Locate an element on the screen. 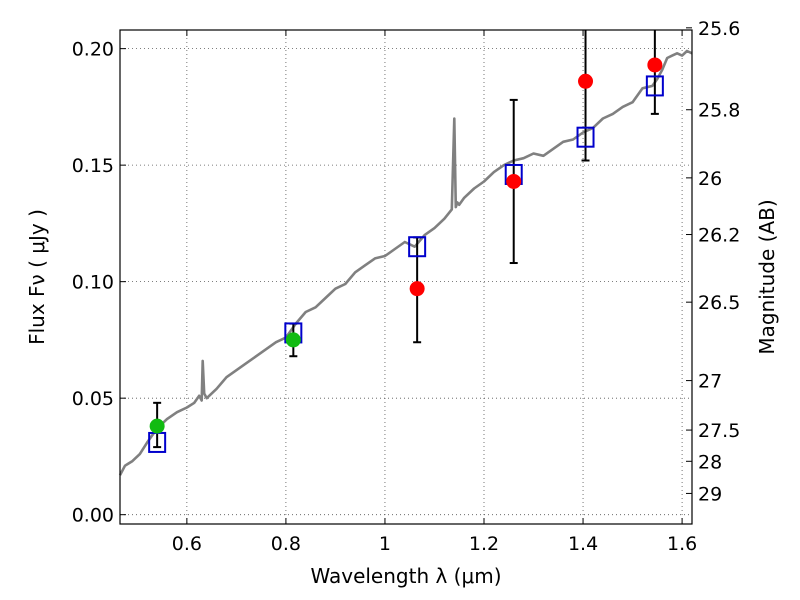 Image resolution: width=800 pixels, height=600 pixels. x-axis-label: Wavelength λ (μm) is located at coordinates (405, 576).